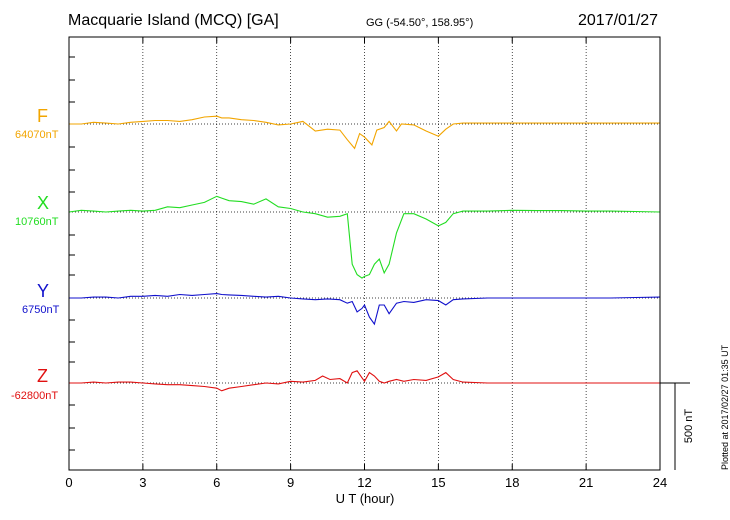 The image size is (730, 520). I want to click on trace-z, so click(364, 381).